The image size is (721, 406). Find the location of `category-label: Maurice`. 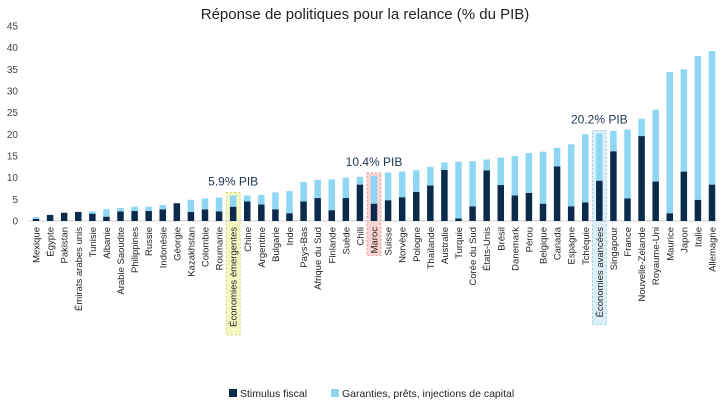

category-label: Maurice is located at coordinates (670, 244).